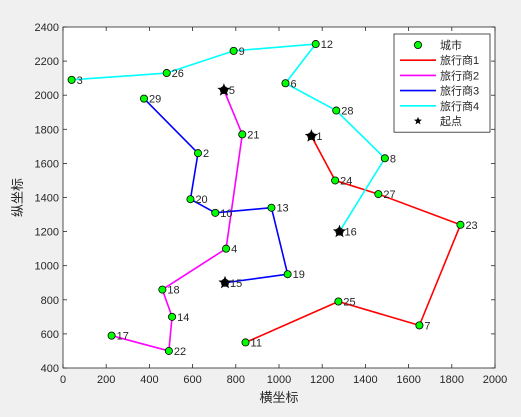 The width and height of the screenshot is (521, 417). I want to click on y-axis-title: 纵坐标, so click(17, 197).